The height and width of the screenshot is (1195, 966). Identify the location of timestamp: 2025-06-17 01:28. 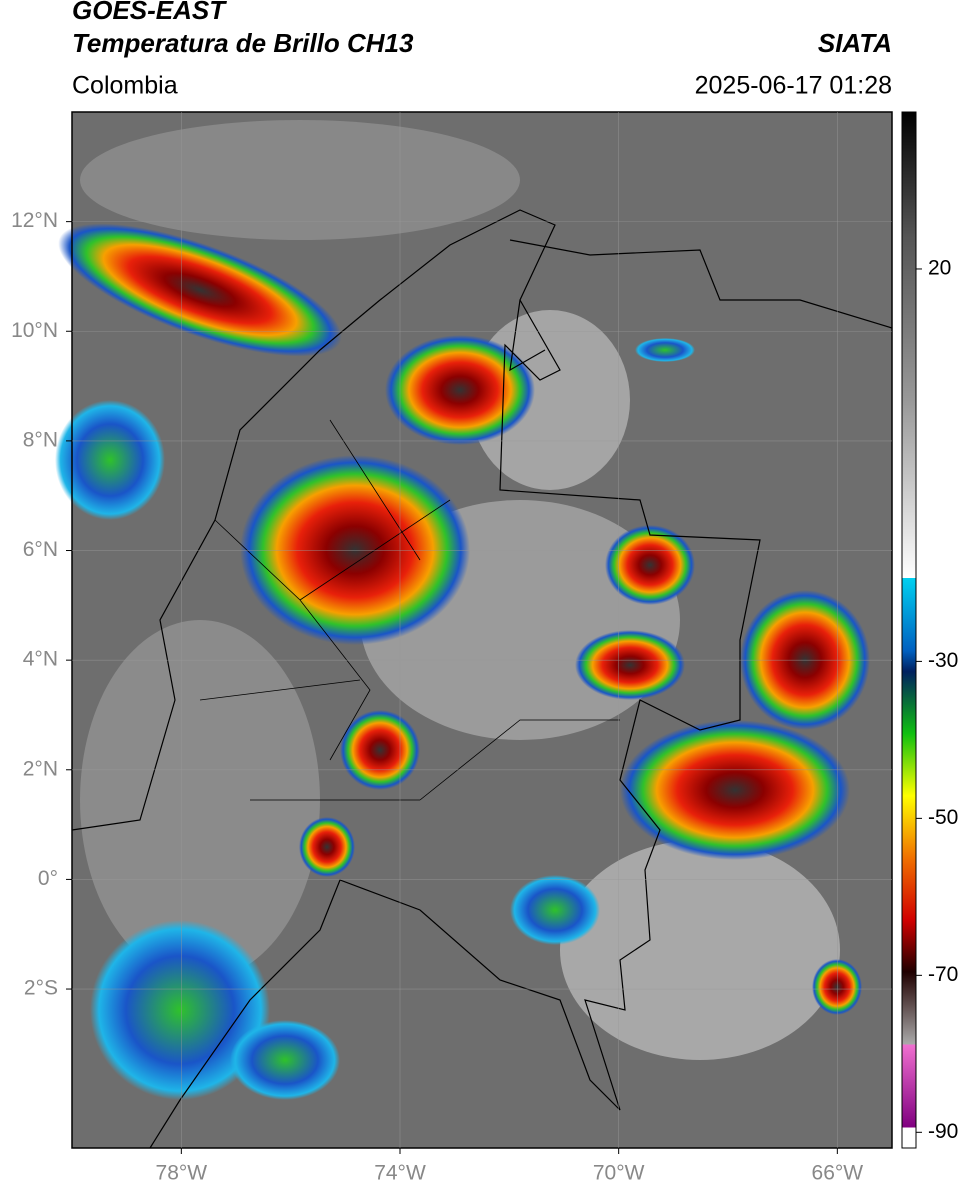
(793, 86).